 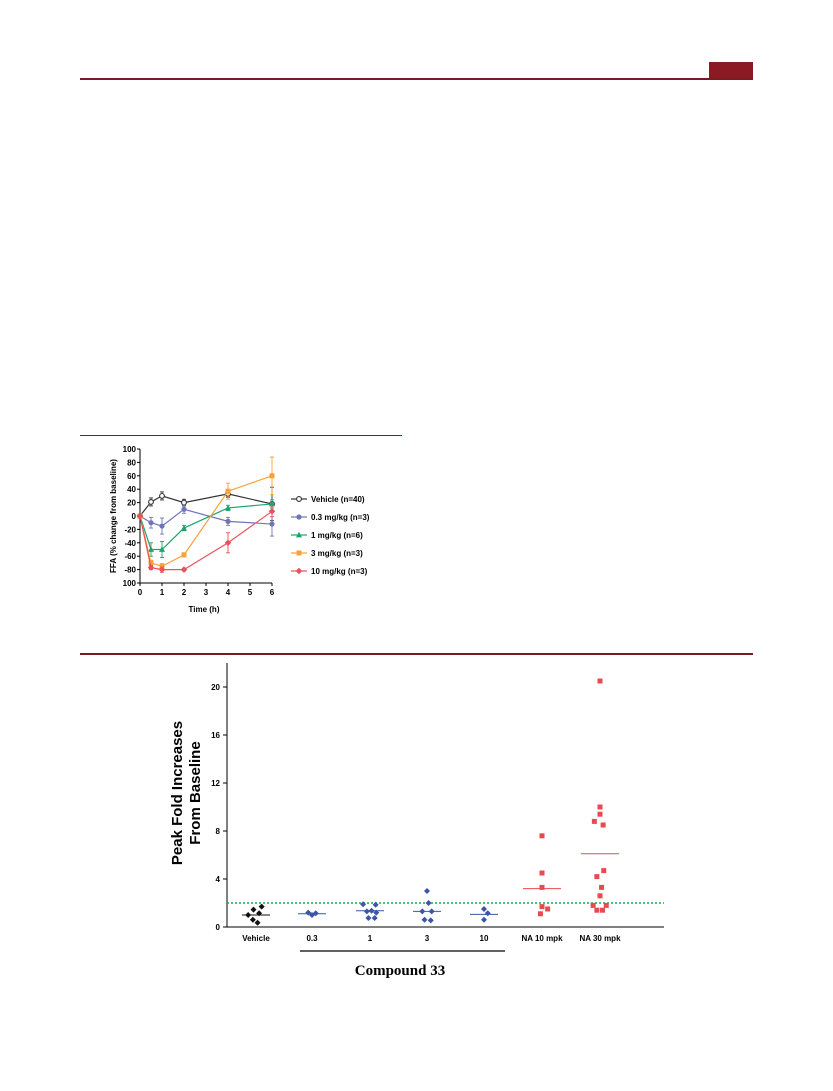 What do you see at coordinates (206, 592) in the screenshot?
I see `x-tick-label: 3` at bounding box center [206, 592].